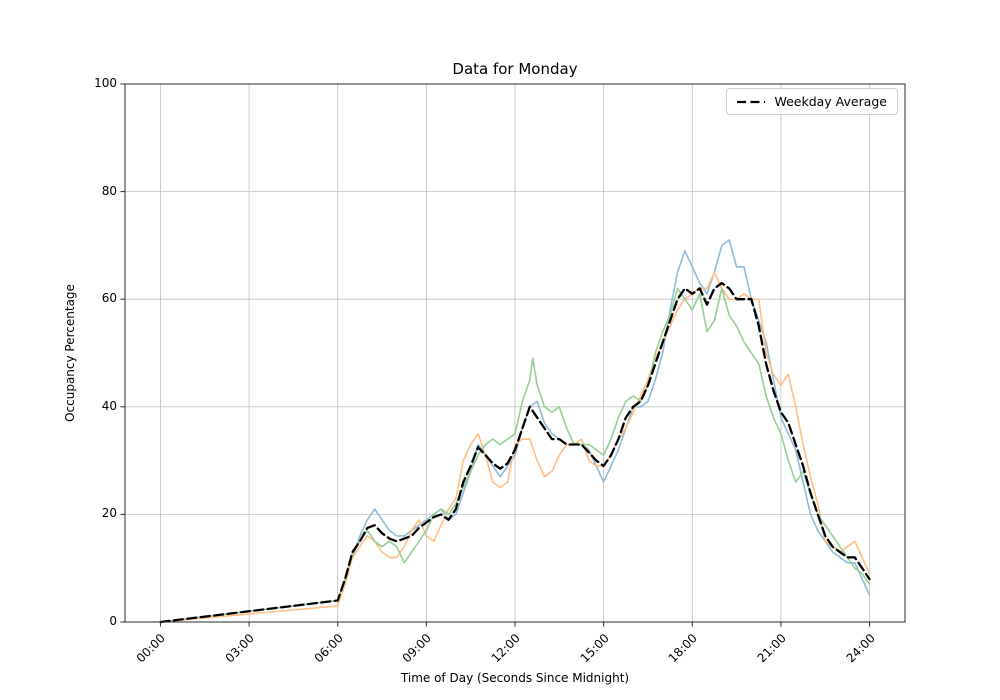  What do you see at coordinates (109, 405) in the screenshot?
I see `y-tick-label: 40` at bounding box center [109, 405].